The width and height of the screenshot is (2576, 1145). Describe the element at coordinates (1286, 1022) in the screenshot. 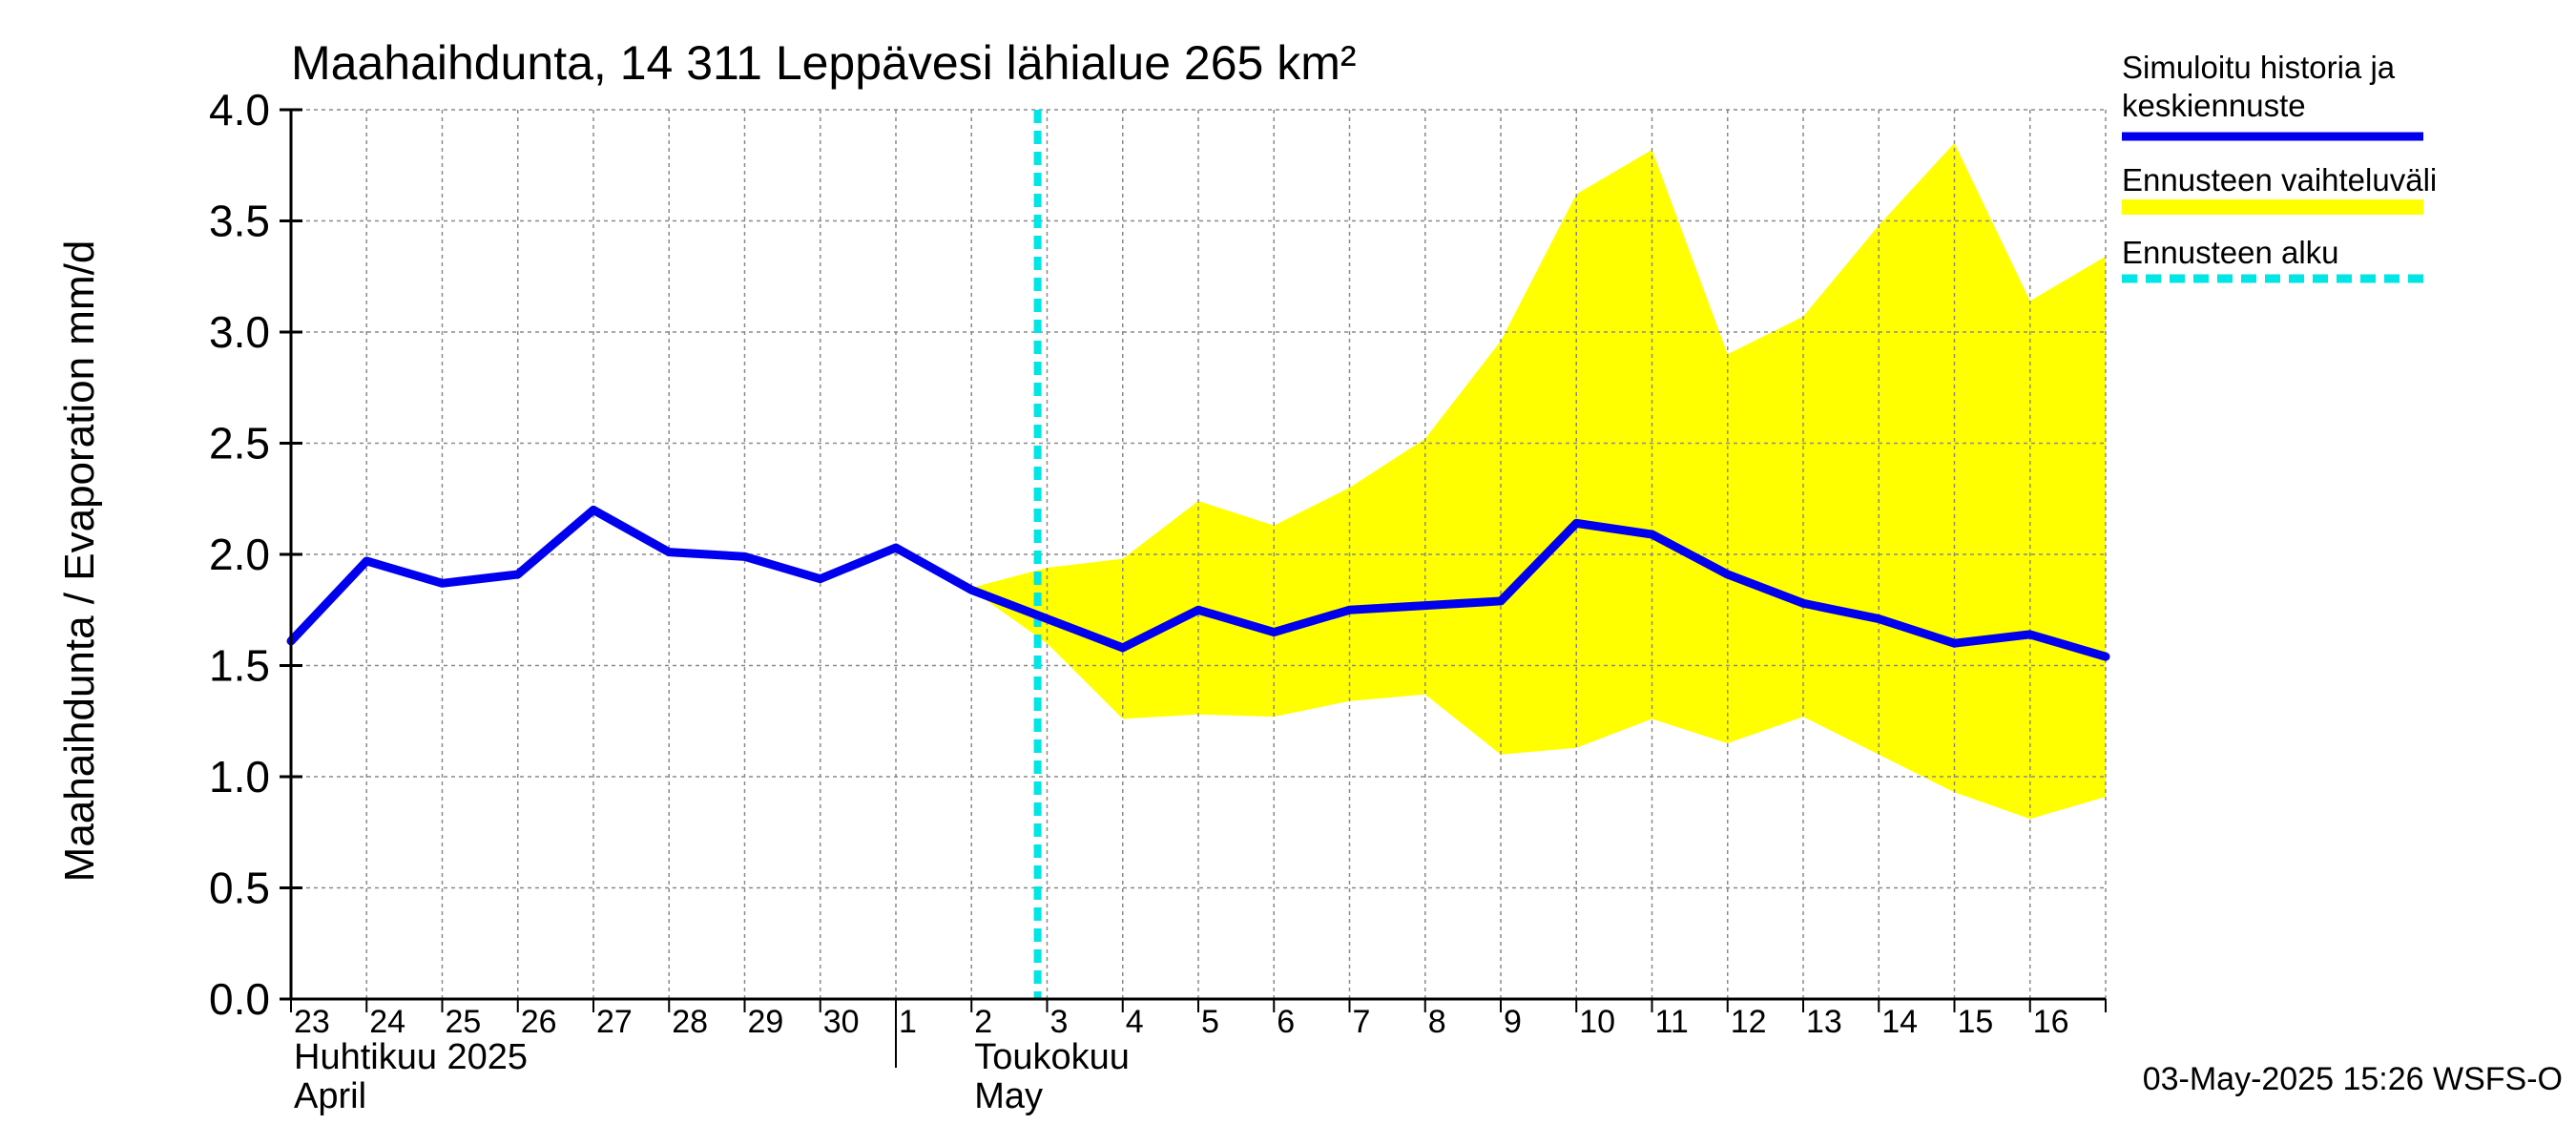

I see `x-tick-label: 6` at that location.